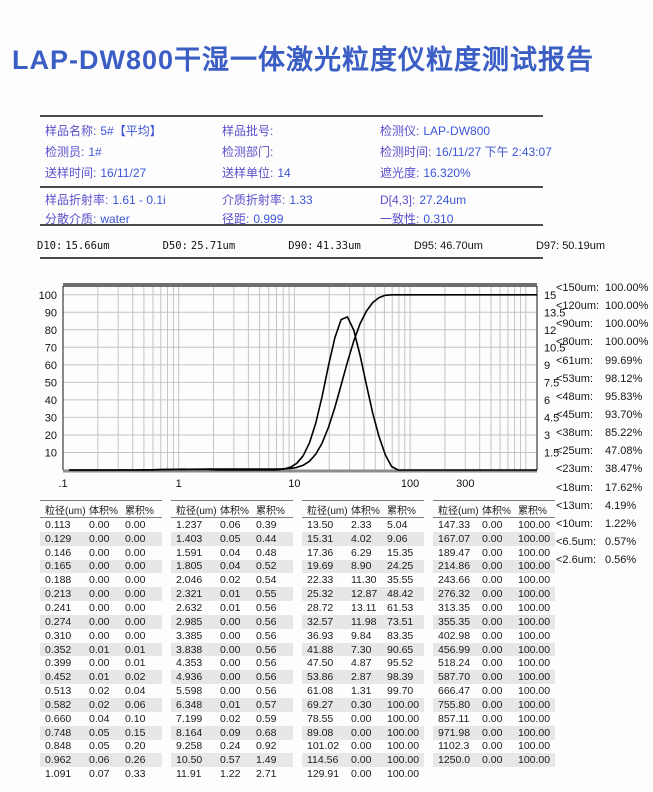 This screenshot has height=792, width=653. What do you see at coordinates (454, 538) in the screenshot?
I see `size-cell: 167.07` at bounding box center [454, 538].